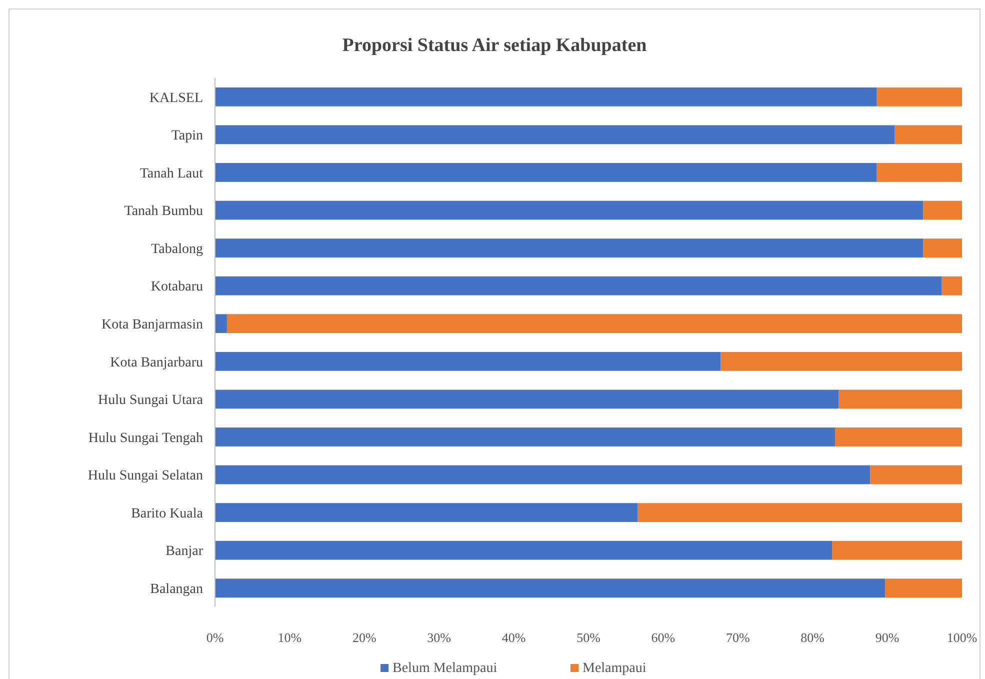 The image size is (985, 679). Describe the element at coordinates (962, 637) in the screenshot. I see `x-tick-label: 100%` at that location.